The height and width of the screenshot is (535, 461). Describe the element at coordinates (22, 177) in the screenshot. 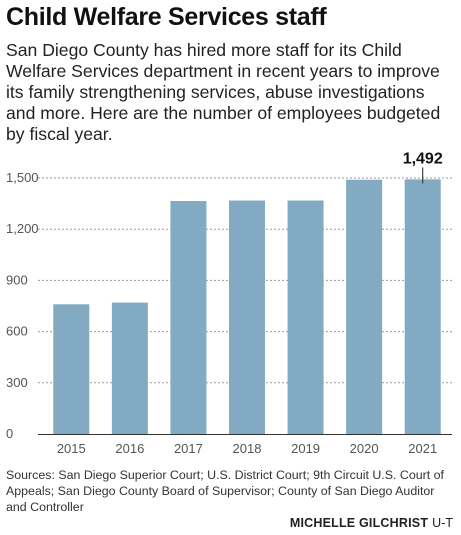

I see `y-tick-label-1500: 1,500` at that location.